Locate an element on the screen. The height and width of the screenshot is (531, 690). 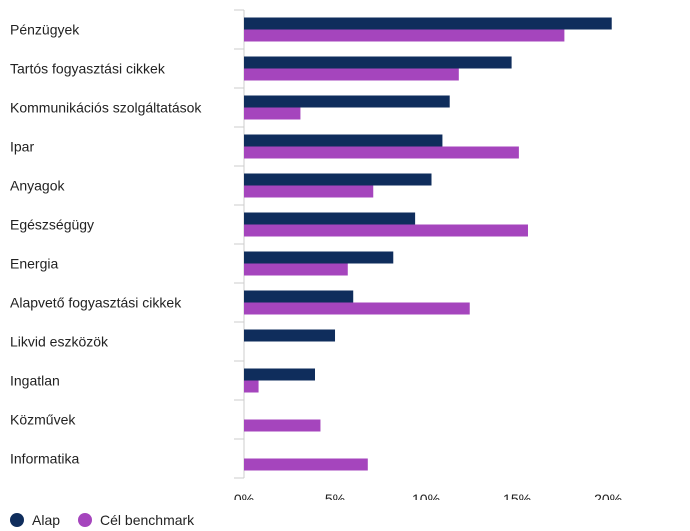
bar-alap-ingatlan is located at coordinates (279, 374).